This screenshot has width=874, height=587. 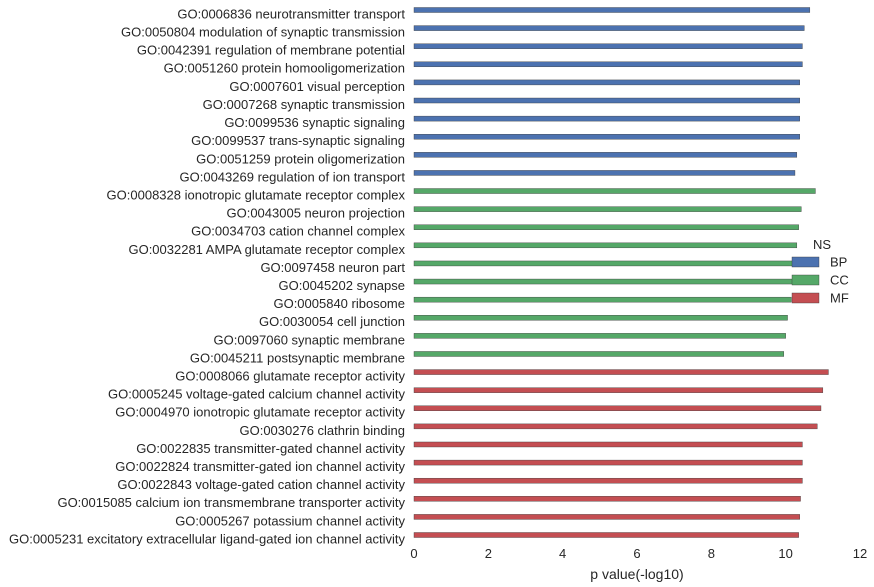 I want to click on category-label: GO:0005267 potassium channel activity, so click(x=290, y=520).